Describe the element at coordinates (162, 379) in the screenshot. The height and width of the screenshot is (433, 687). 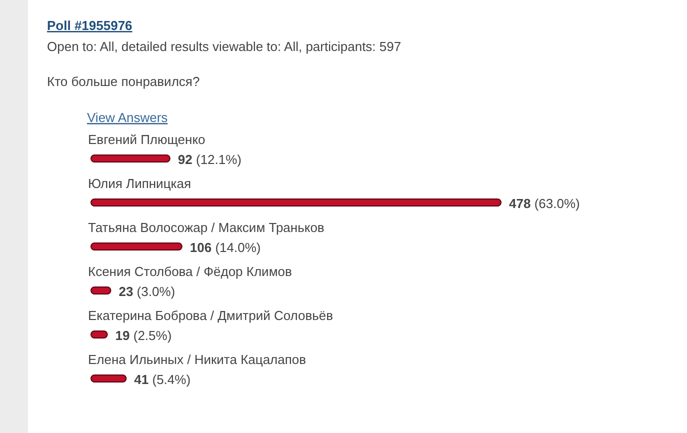
I see `data-label: 41 (5.4%)` at that location.